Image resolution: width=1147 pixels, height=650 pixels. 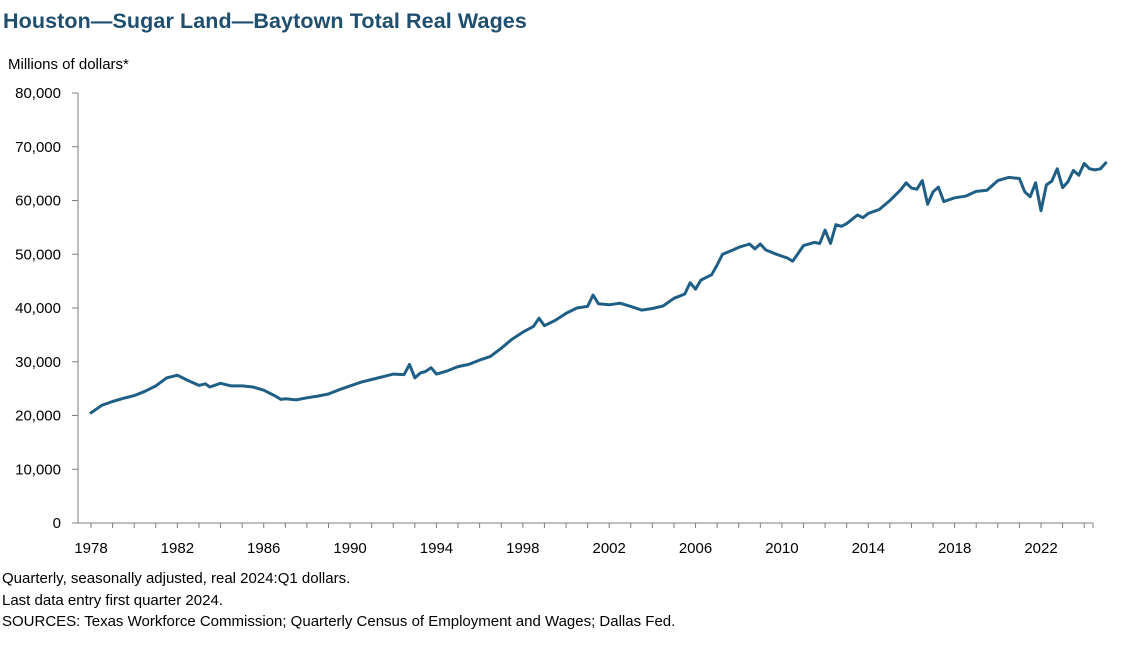 What do you see at coordinates (38, 147) in the screenshot?
I see `y-tick-label: 70,000` at bounding box center [38, 147].